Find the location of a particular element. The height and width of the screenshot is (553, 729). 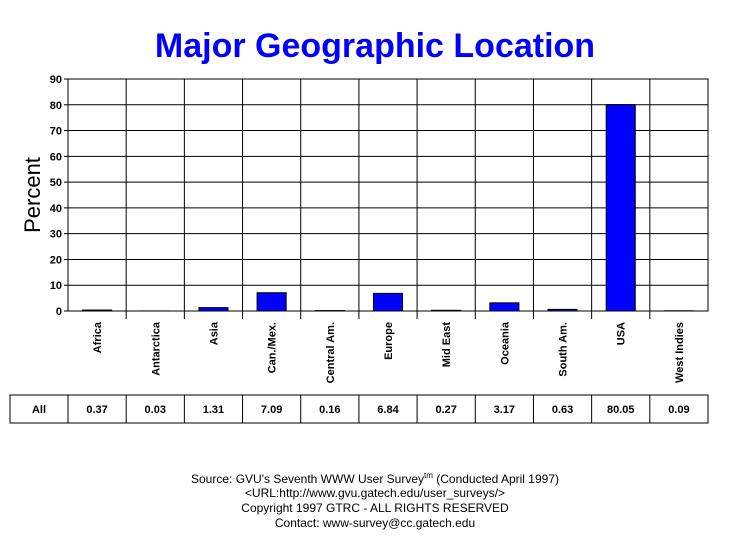

table-value: 0.27 is located at coordinates (445, 410).